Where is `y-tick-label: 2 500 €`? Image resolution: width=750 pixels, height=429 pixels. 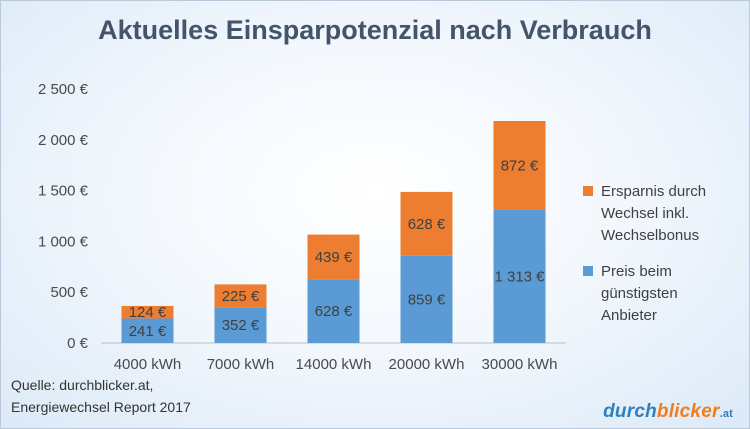 y-tick-label: 2 500 € is located at coordinates (63, 89).